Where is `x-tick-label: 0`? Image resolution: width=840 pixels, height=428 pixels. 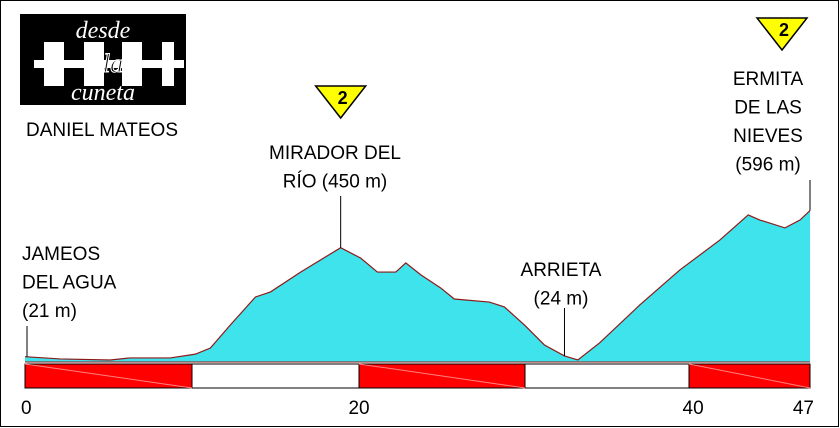
x-tick-label: 0 is located at coordinates (26, 408).